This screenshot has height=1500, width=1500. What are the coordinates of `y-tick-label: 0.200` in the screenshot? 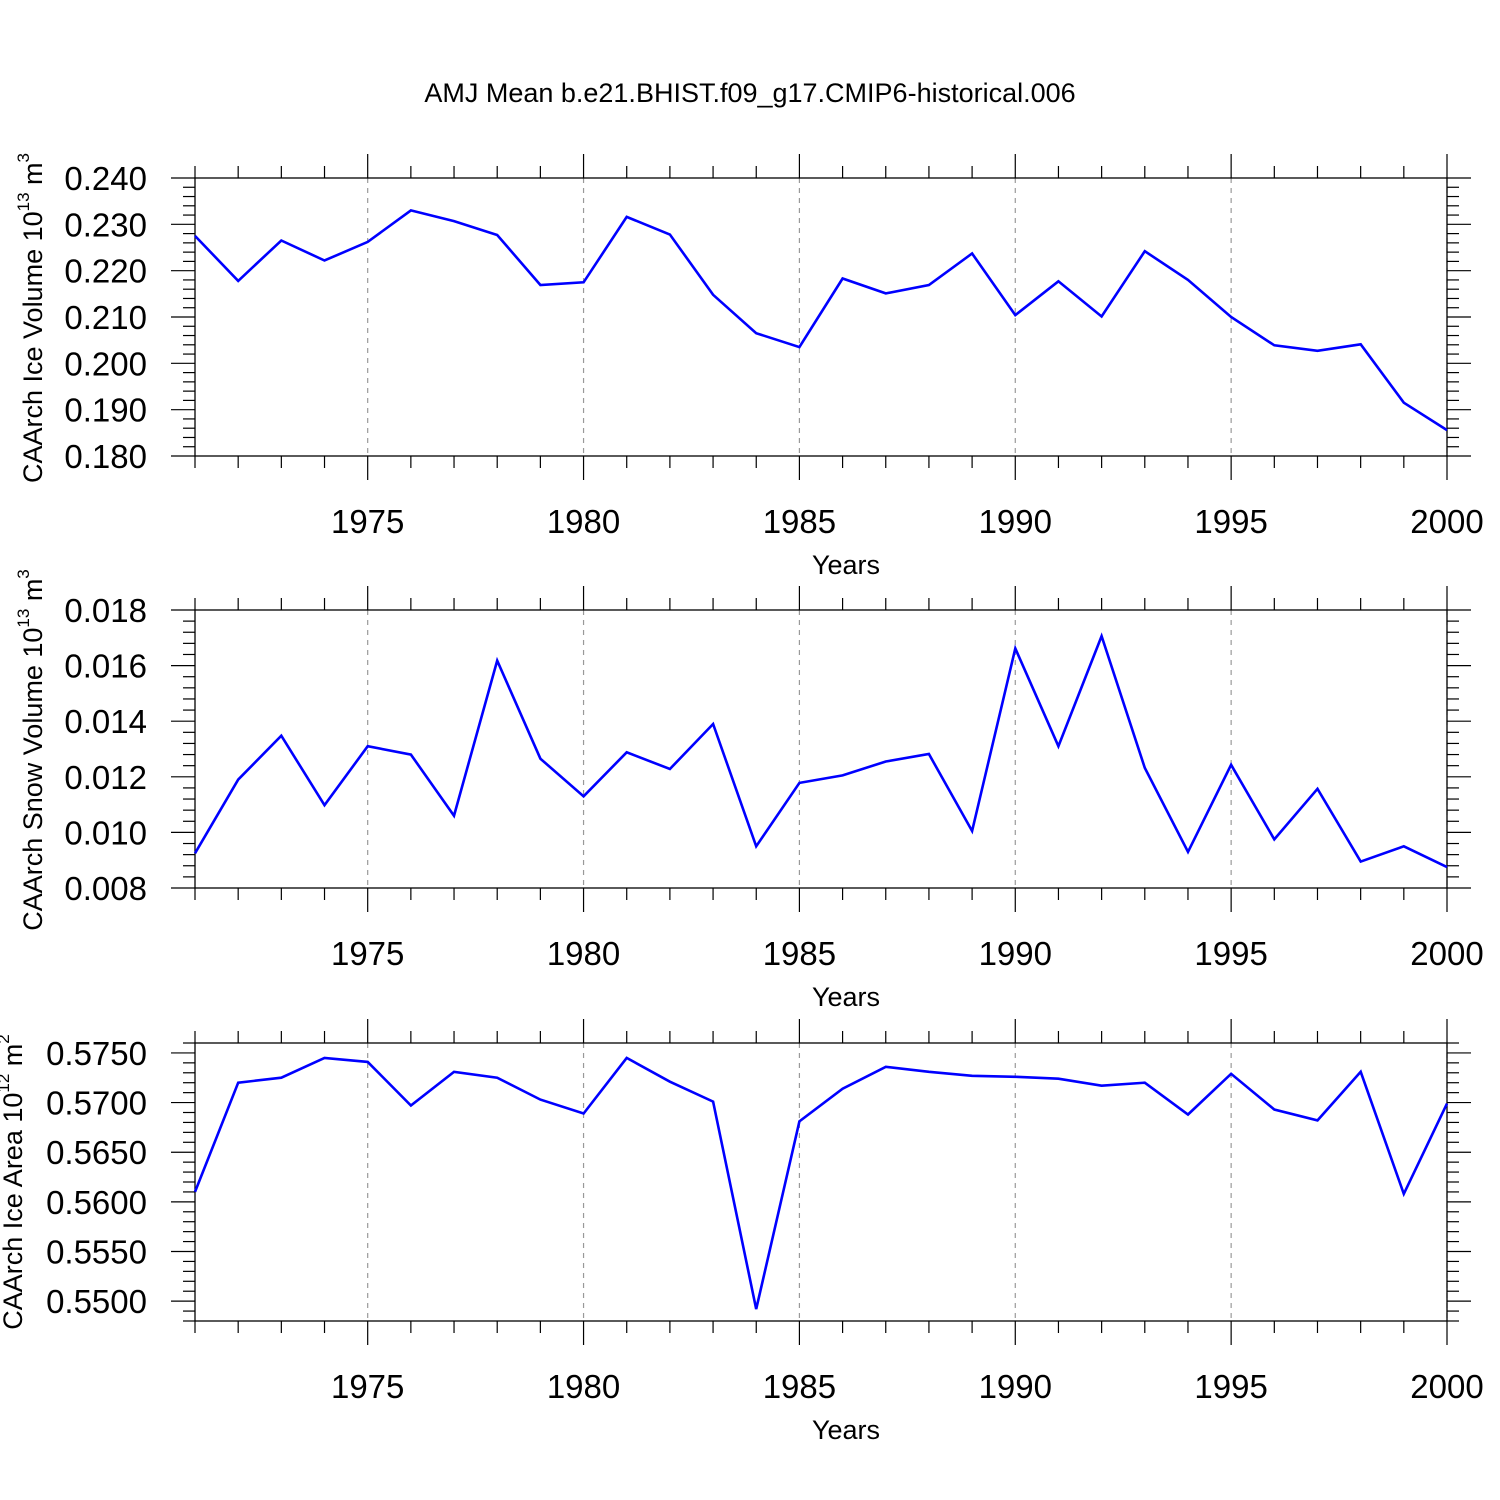 It's located at (105, 363).